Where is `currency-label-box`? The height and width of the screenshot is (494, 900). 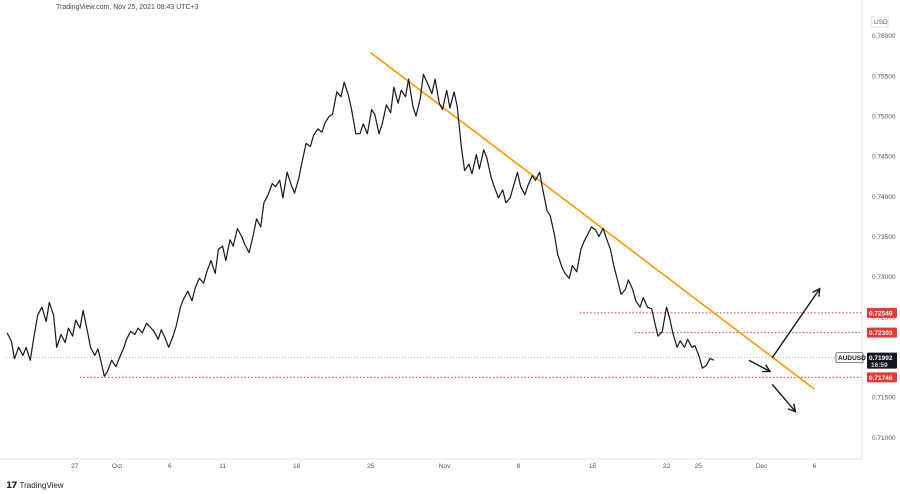 currency-label-box is located at coordinates (879, 22).